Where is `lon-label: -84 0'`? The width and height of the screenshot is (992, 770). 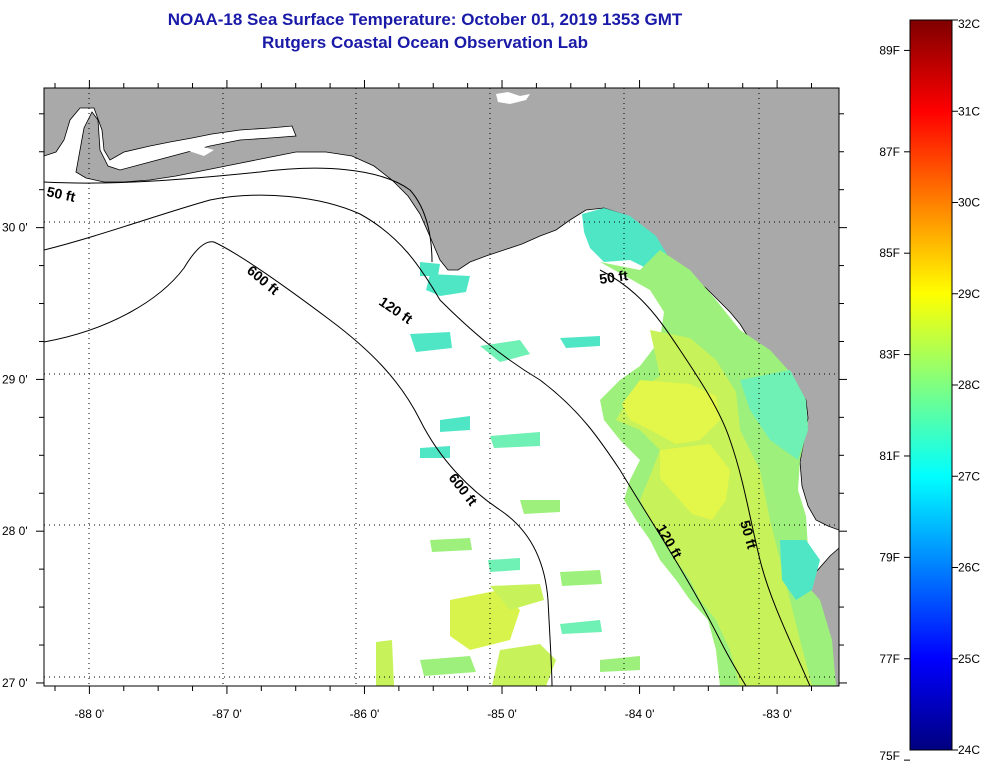 lon-label: -84 0' is located at coordinates (640, 714).